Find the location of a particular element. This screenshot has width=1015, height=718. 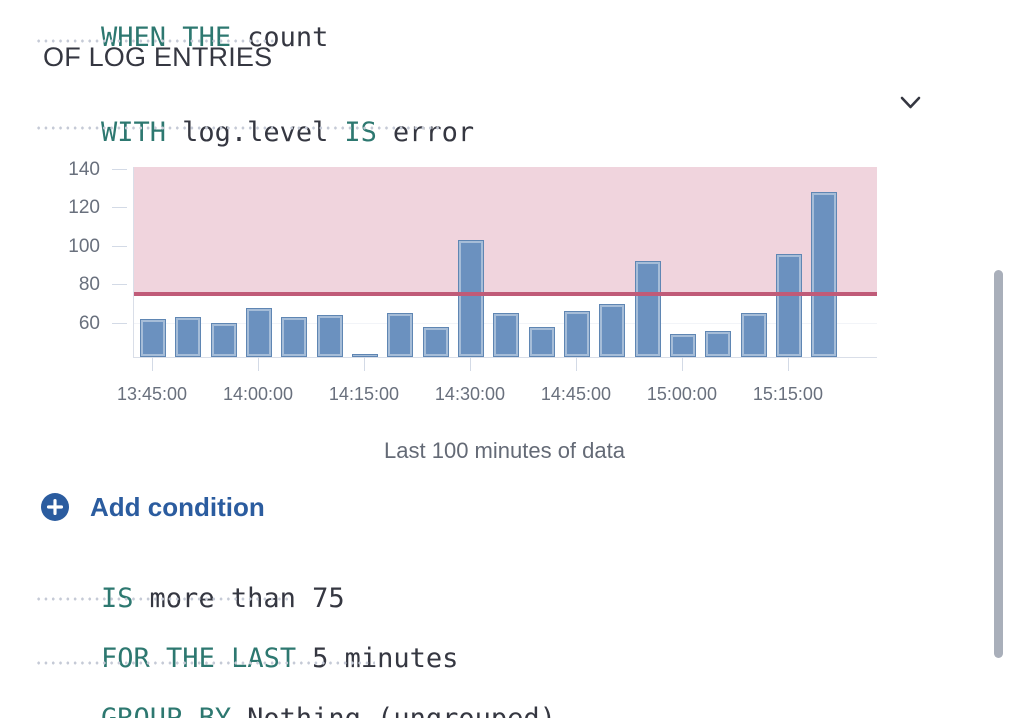

x-axis-label: 14:45:00 is located at coordinates (575, 394).